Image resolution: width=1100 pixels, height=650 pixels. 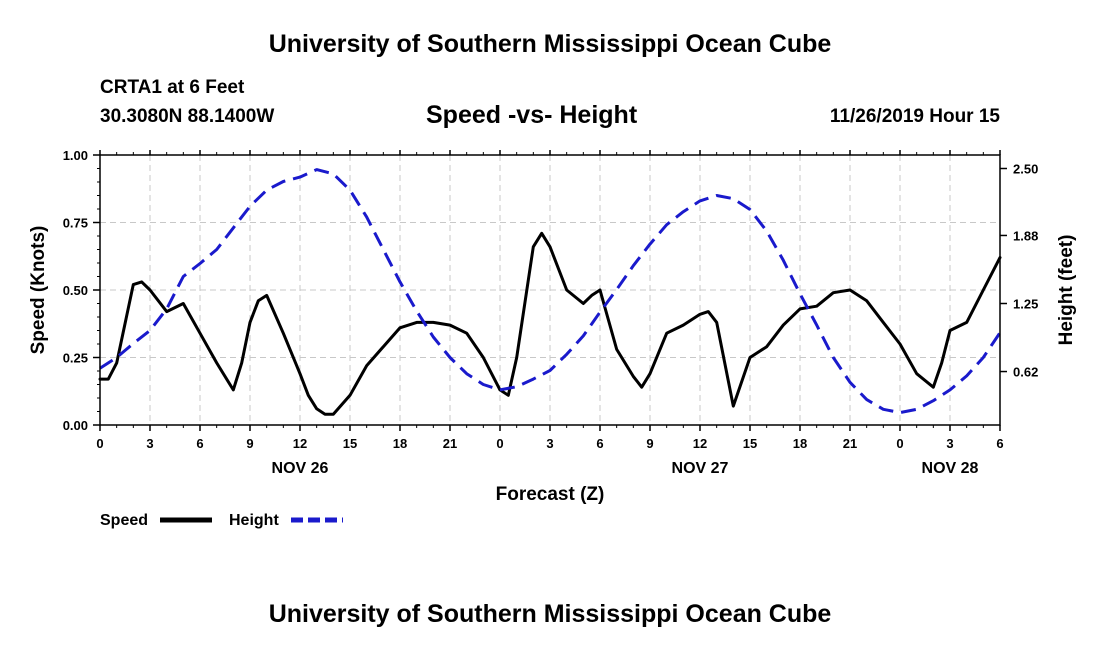 What do you see at coordinates (172, 87) in the screenshot?
I see `station-label: CRTA1 at 6 Feet` at bounding box center [172, 87].